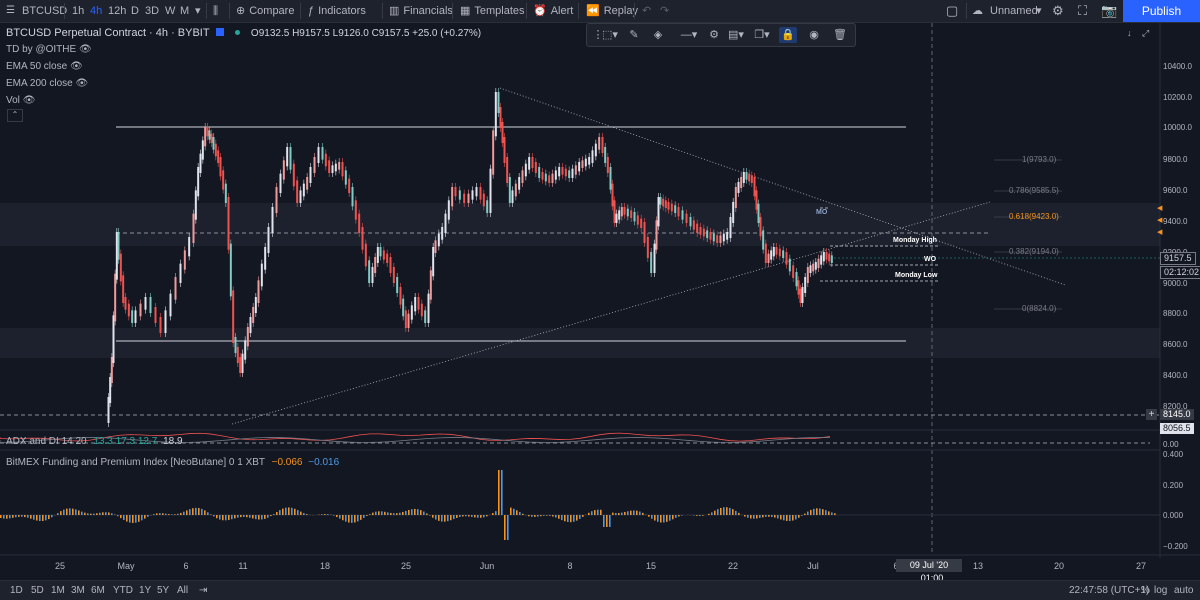  I want to click on camera-icon: 📷, so click(1109, 11).